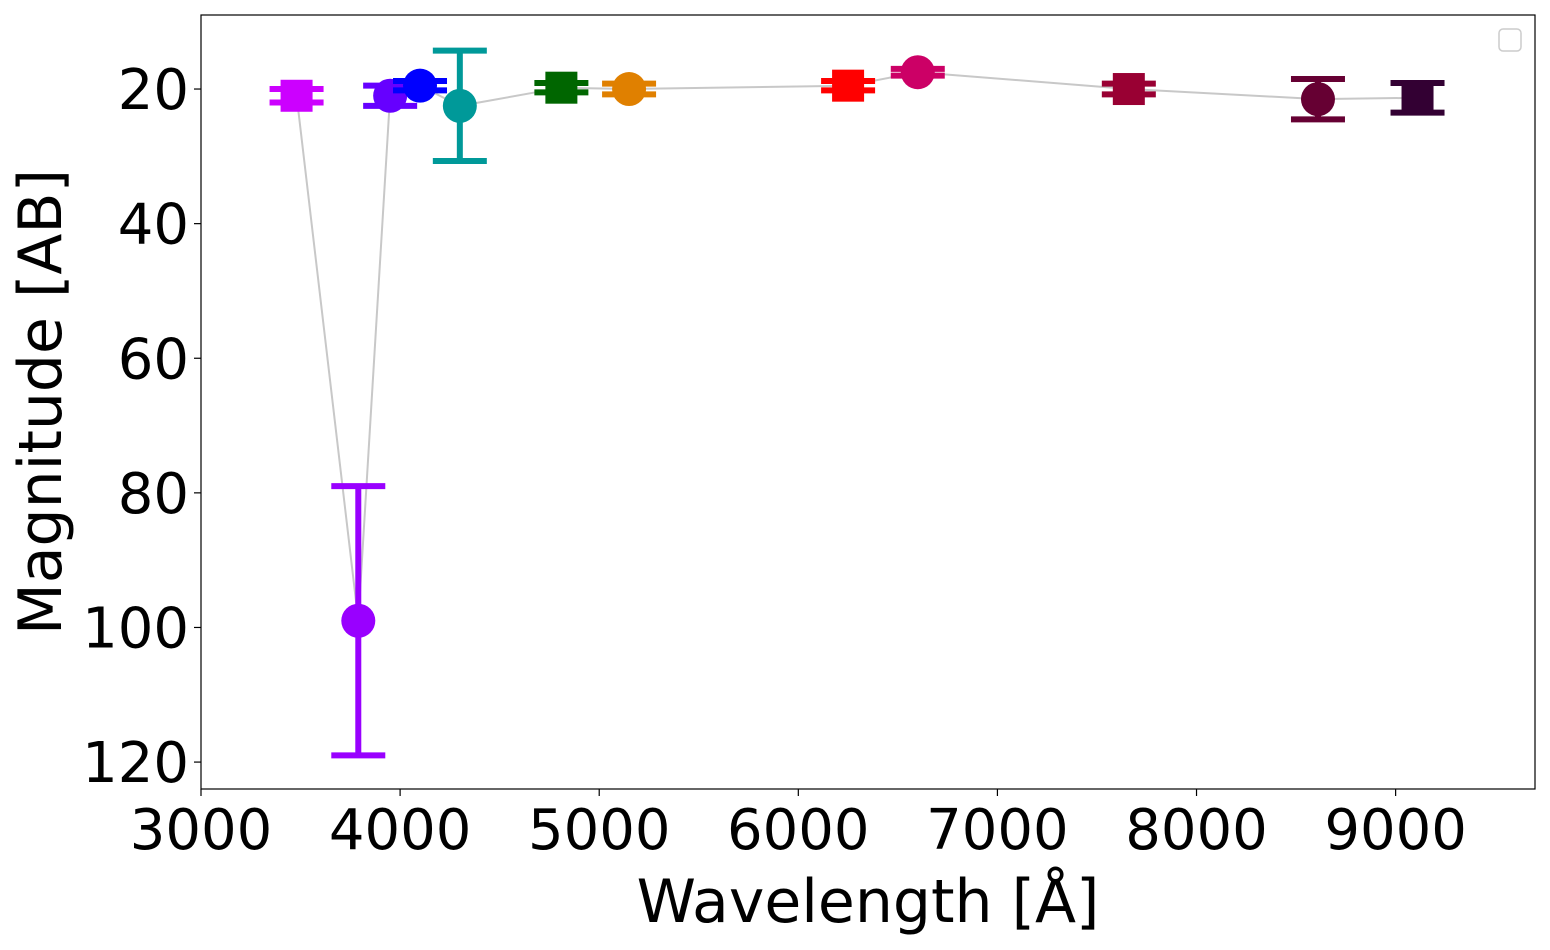 This screenshot has width=1550, height=950. I want to click on x-tick-label: 6000, so click(798, 830).